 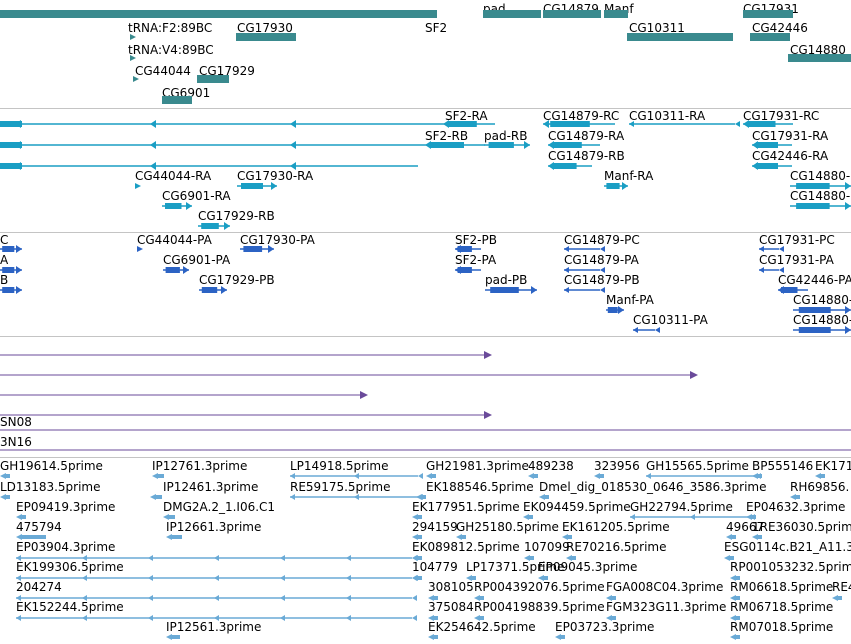 I want to click on feature-label: 323956, so click(x=617, y=466).